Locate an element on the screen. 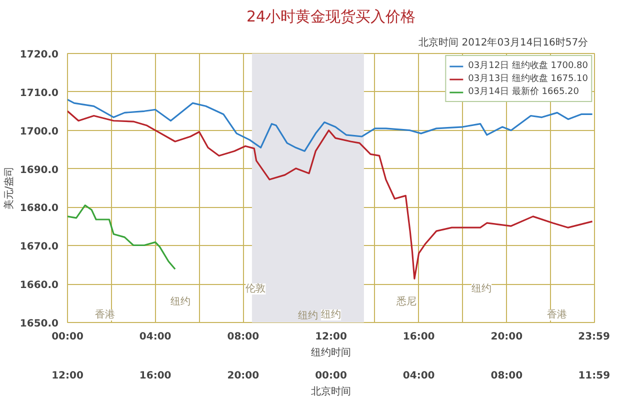 Image resolution: width=618 pixels, height=400 pixels. chart-title: 24小时黄金现货买入价格 is located at coordinates (331, 17).